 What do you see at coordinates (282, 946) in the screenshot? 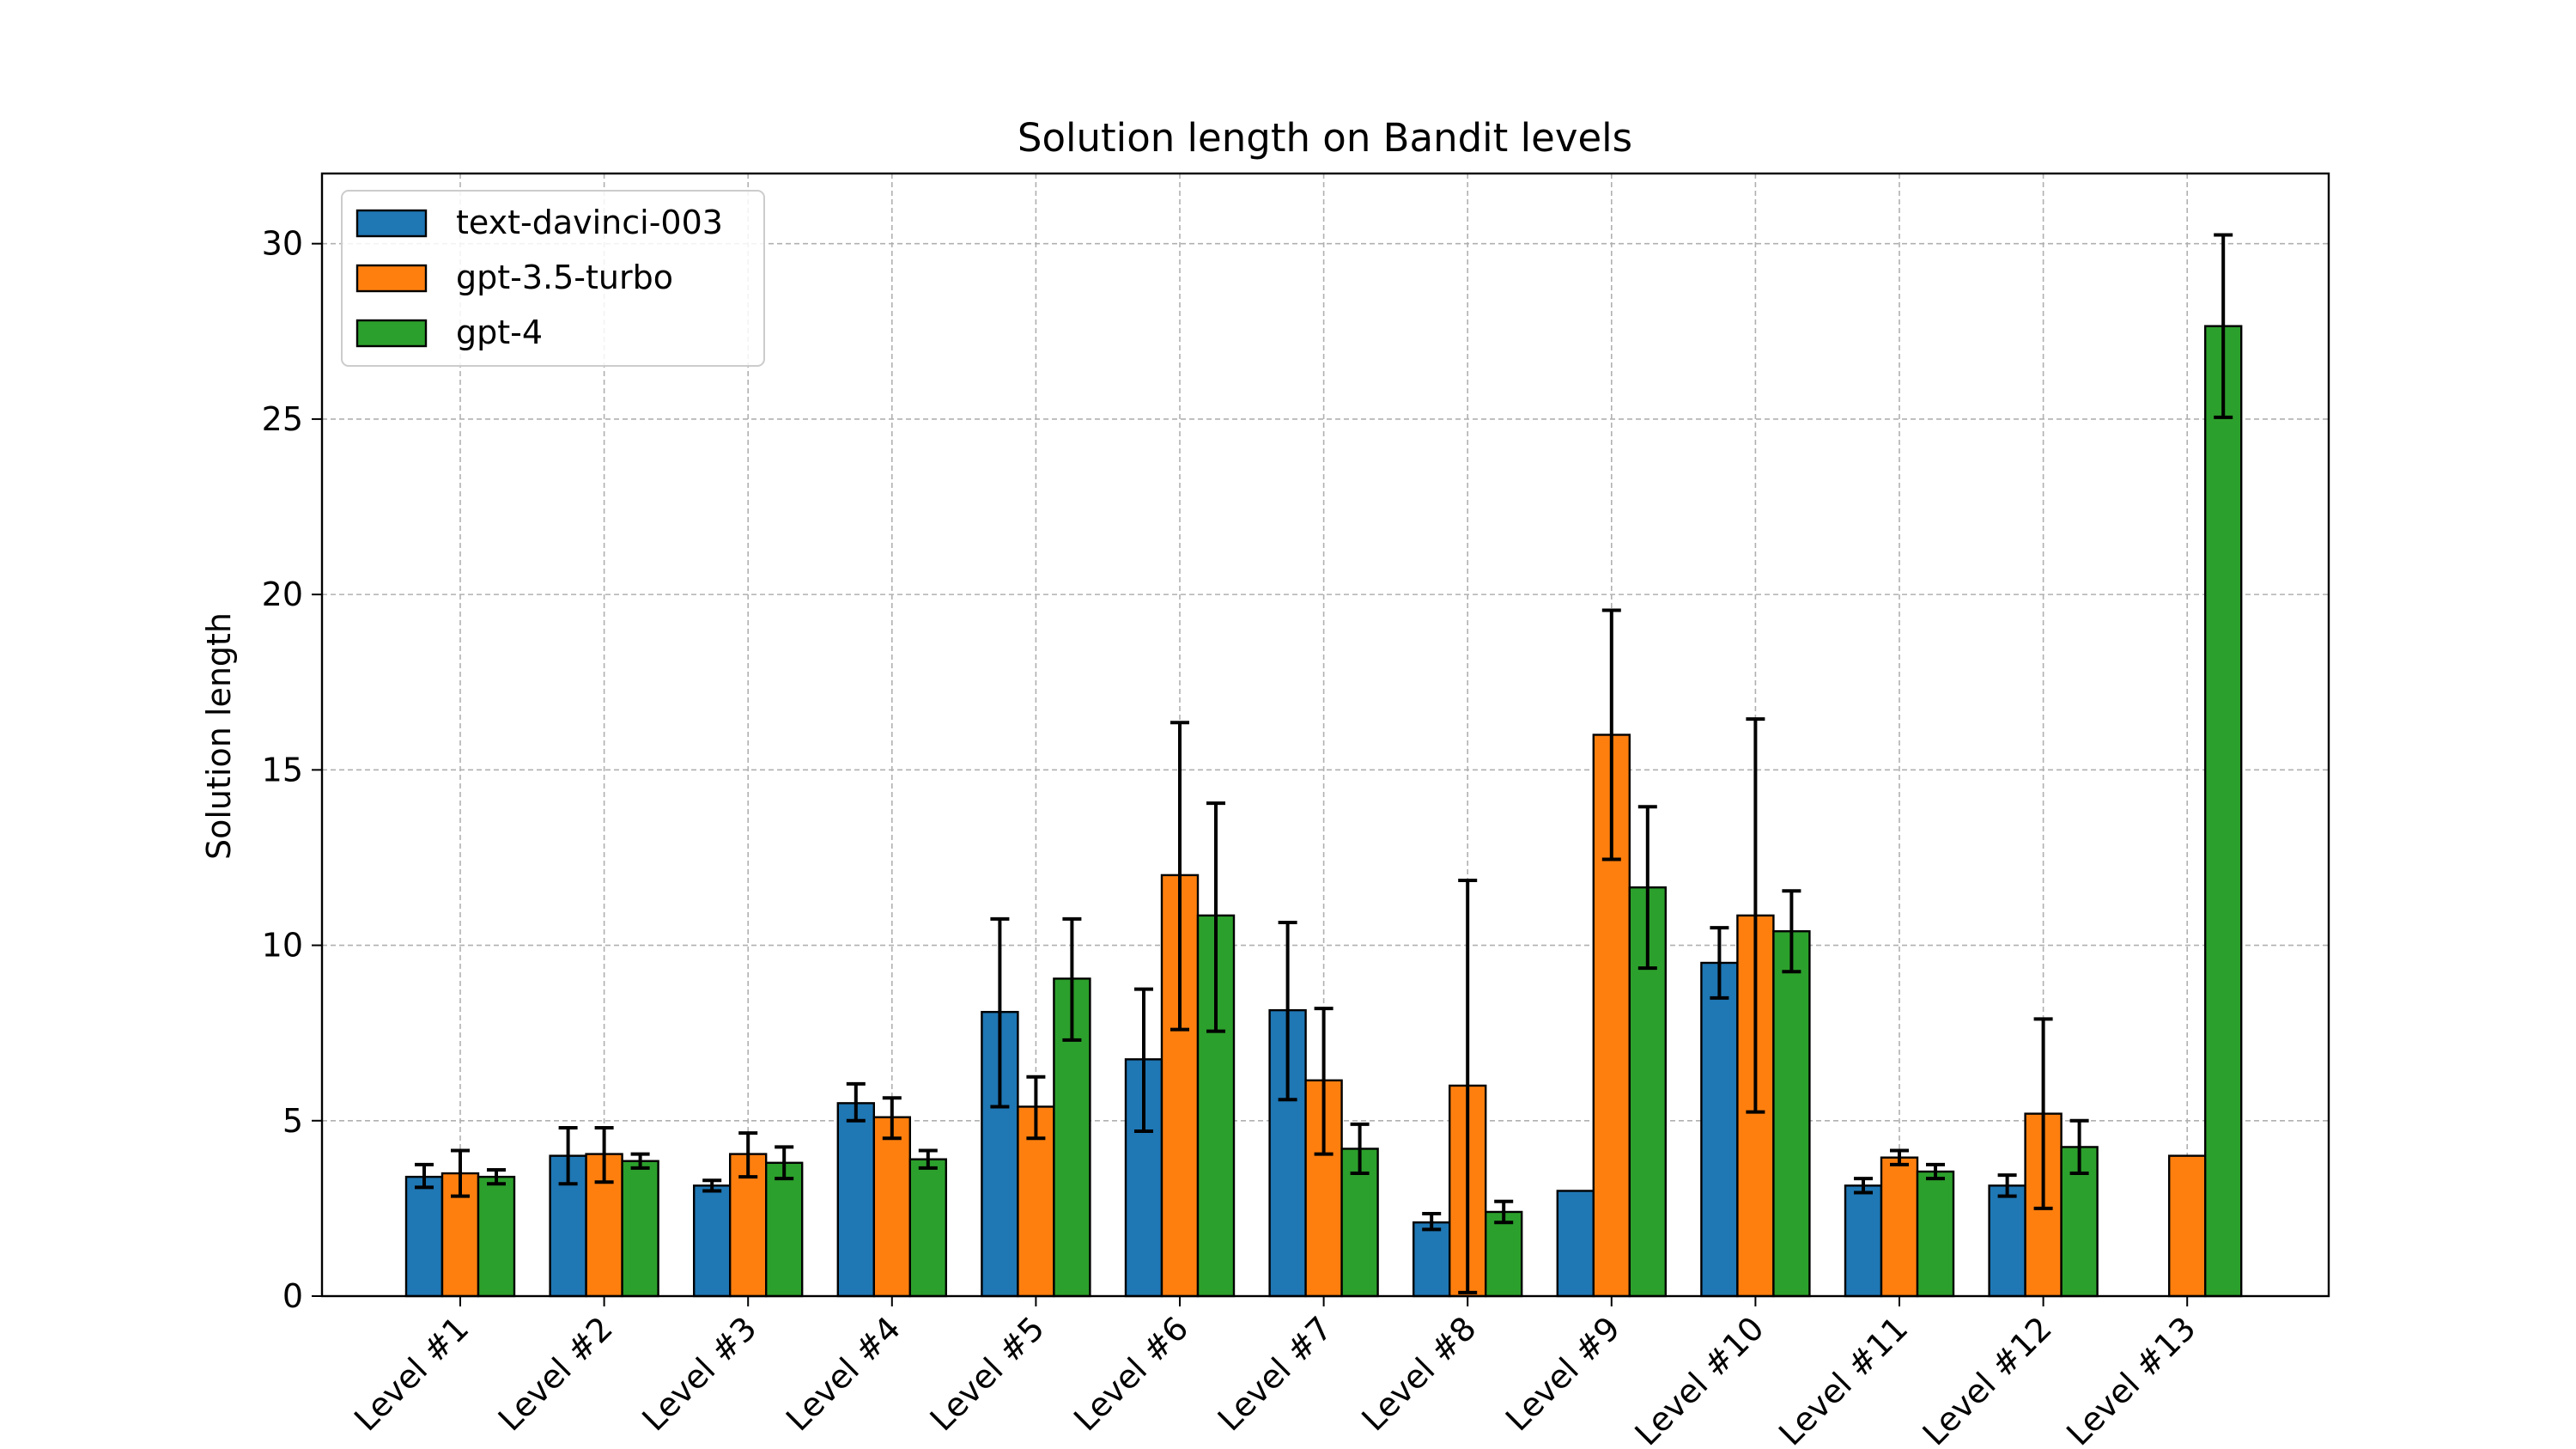
I see `y-tick-label: 10` at bounding box center [282, 946].